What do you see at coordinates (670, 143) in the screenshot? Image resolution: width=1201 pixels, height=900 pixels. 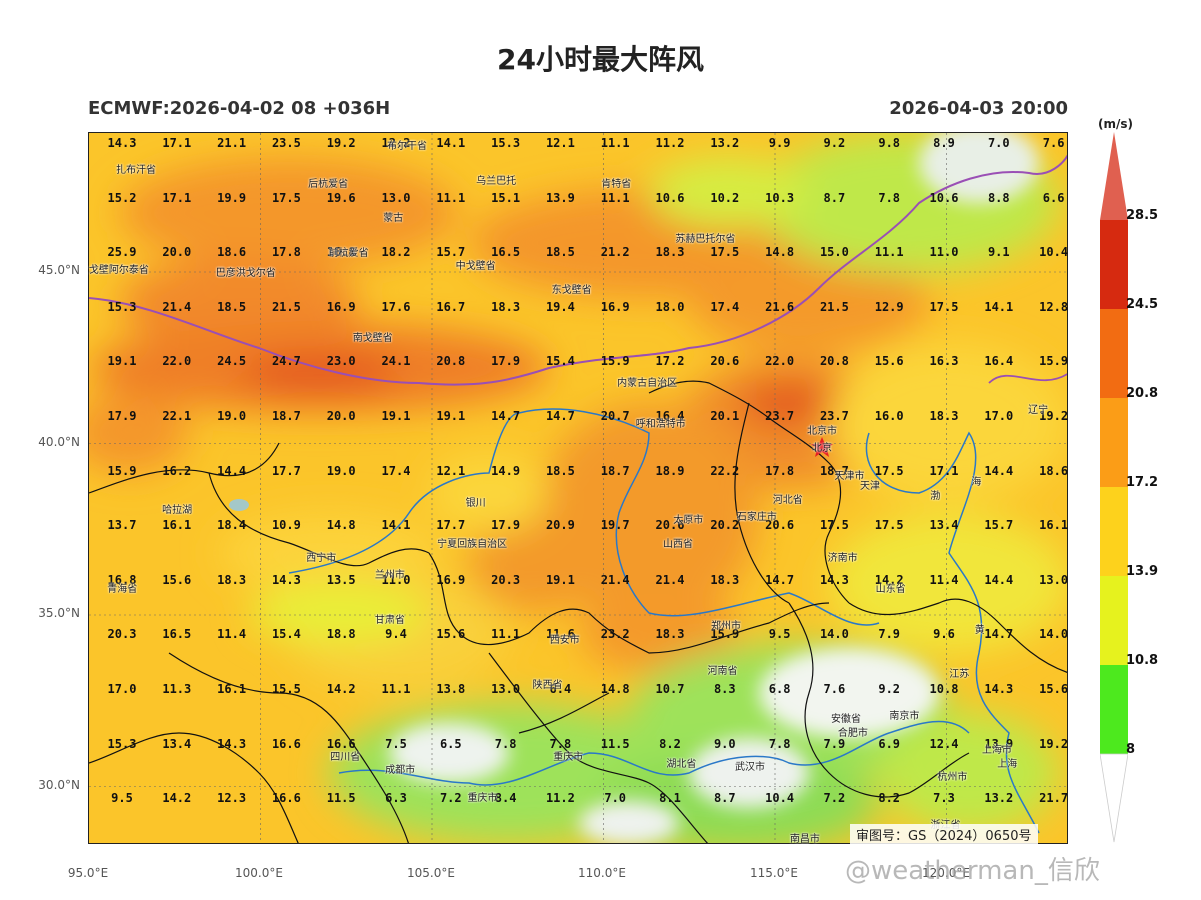 I see `gust-value: 11.2` at bounding box center [670, 143].